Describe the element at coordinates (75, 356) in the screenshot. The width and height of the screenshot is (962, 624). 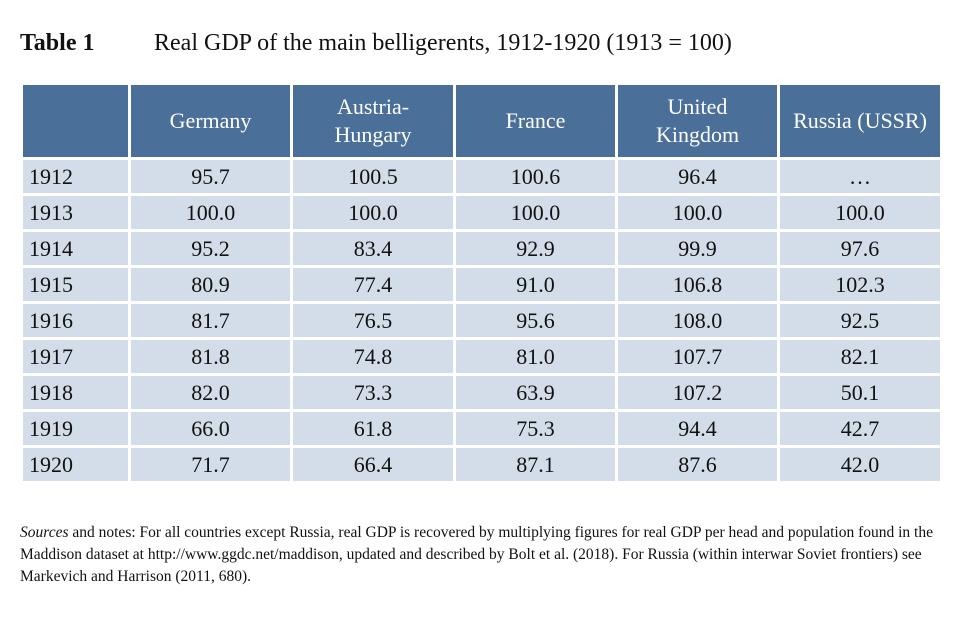
I see `cell-year: 1917` at that location.